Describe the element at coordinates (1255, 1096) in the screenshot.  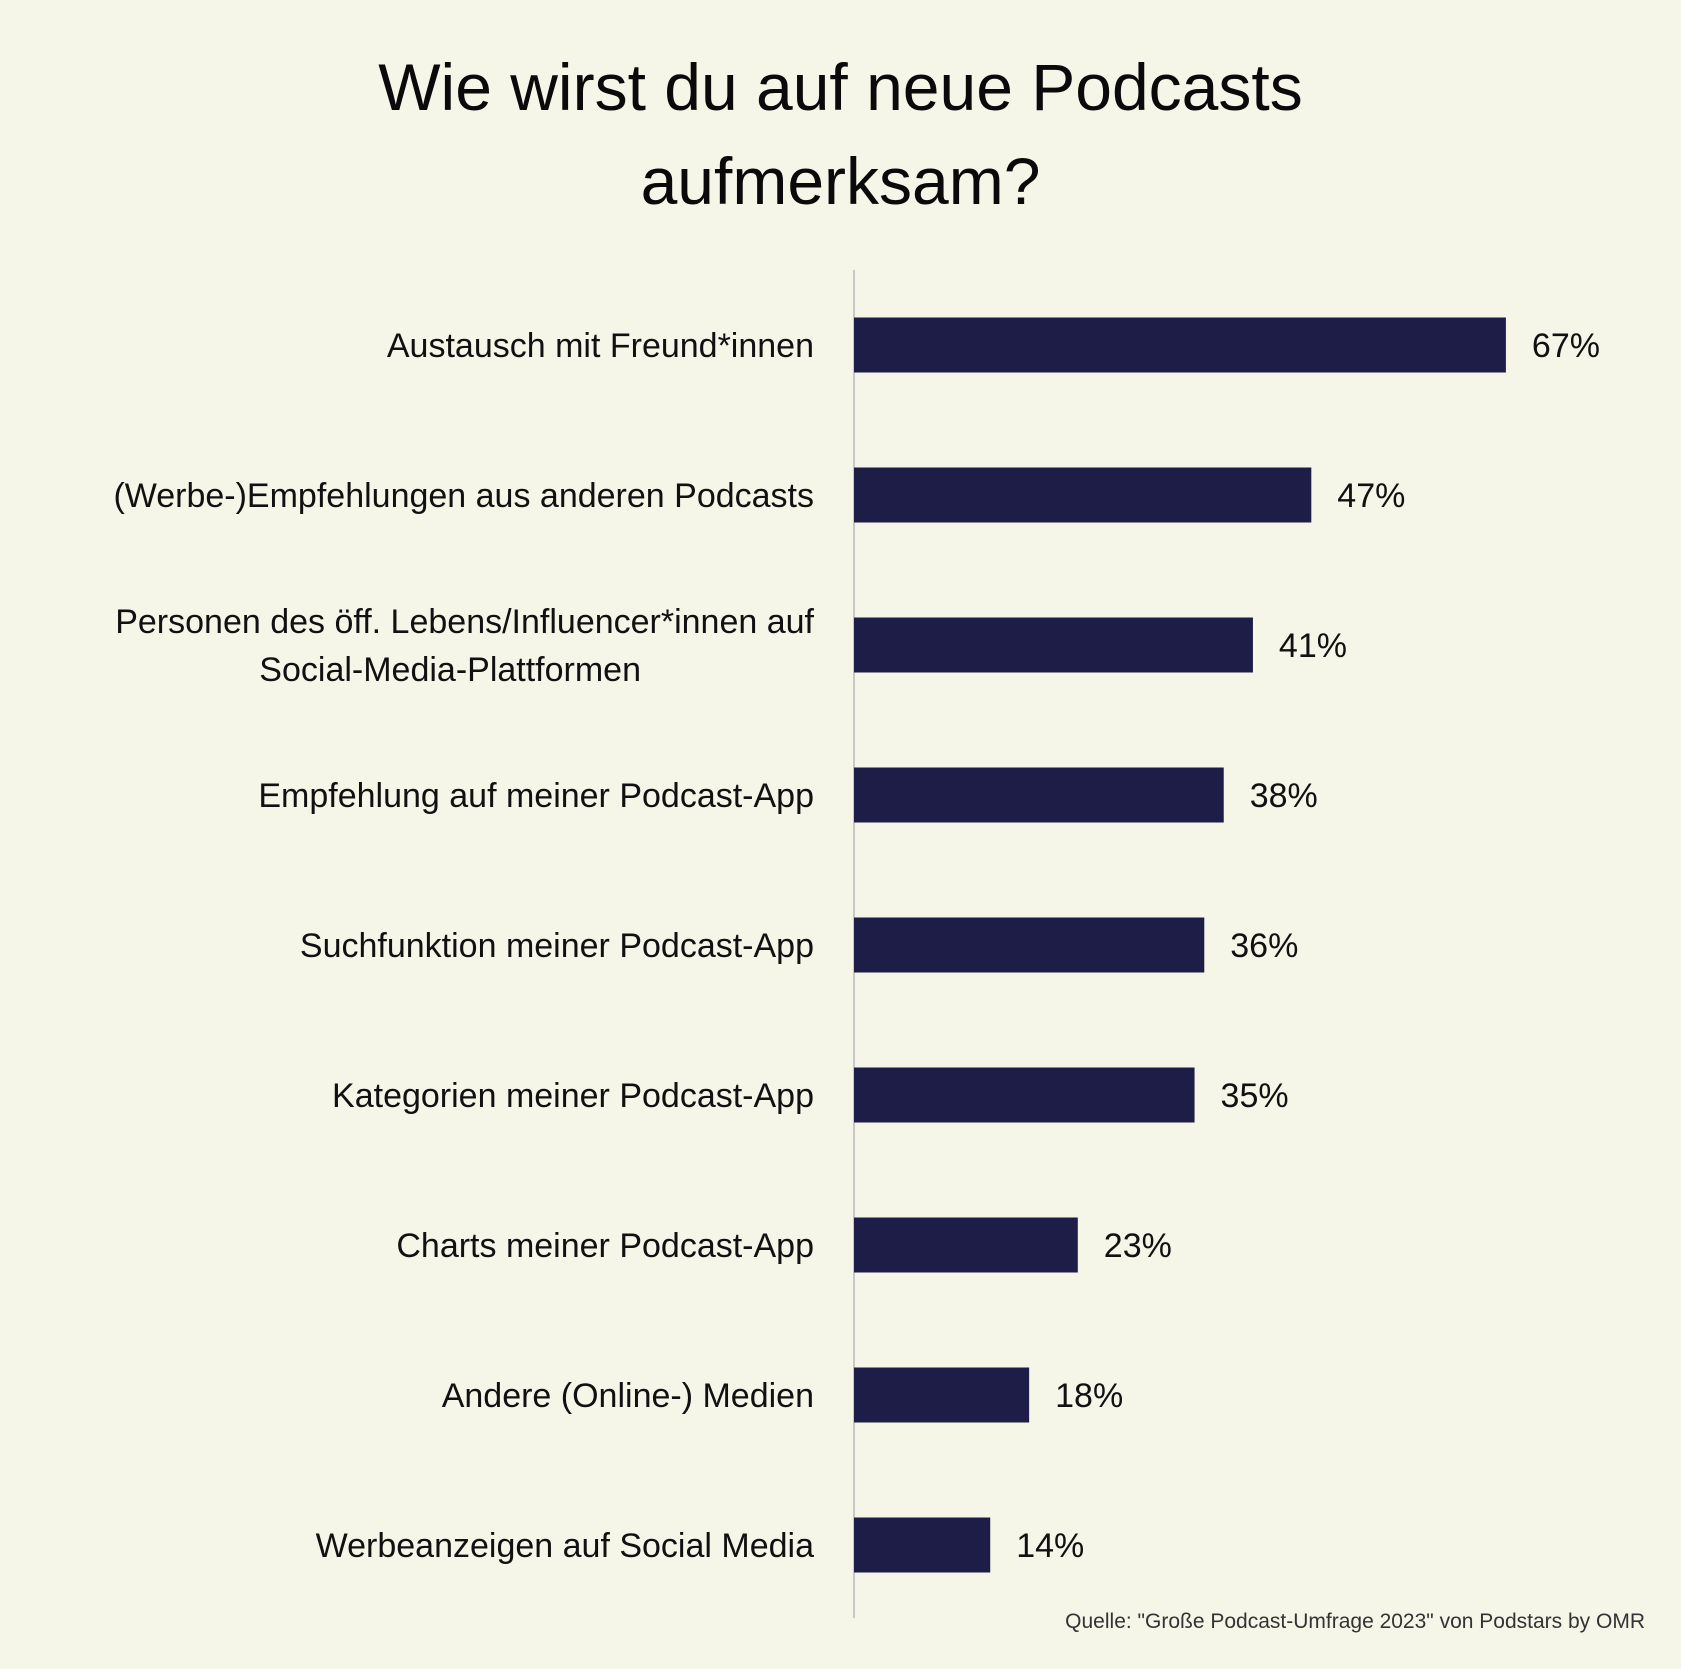
I see `data-label: 35%` at that location.